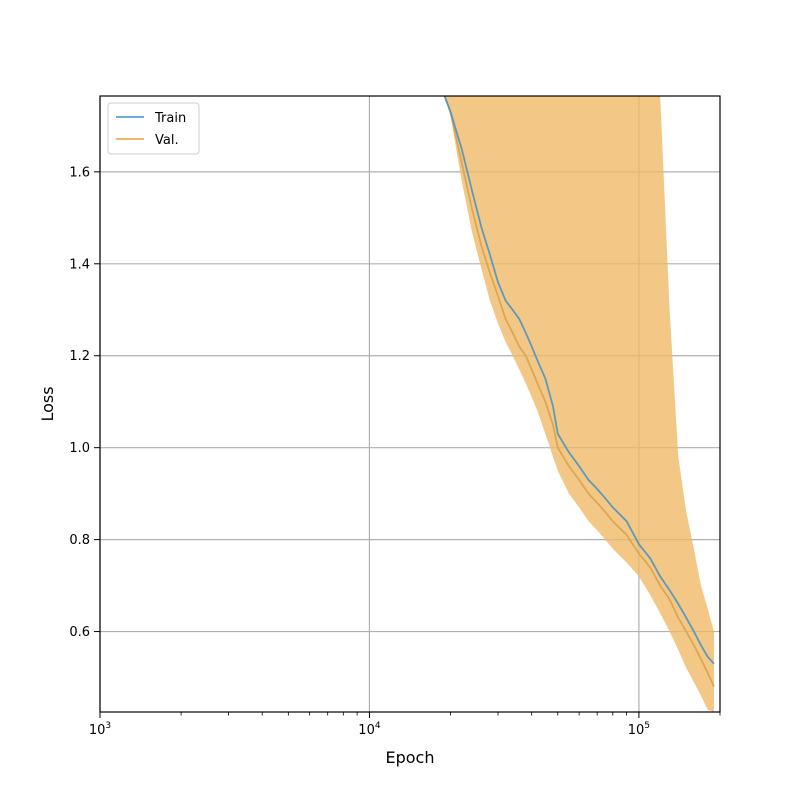 This screenshot has width=800, height=800. What do you see at coordinates (369, 729) in the screenshot?
I see `x-tick-label: 10⁴` at bounding box center [369, 729].